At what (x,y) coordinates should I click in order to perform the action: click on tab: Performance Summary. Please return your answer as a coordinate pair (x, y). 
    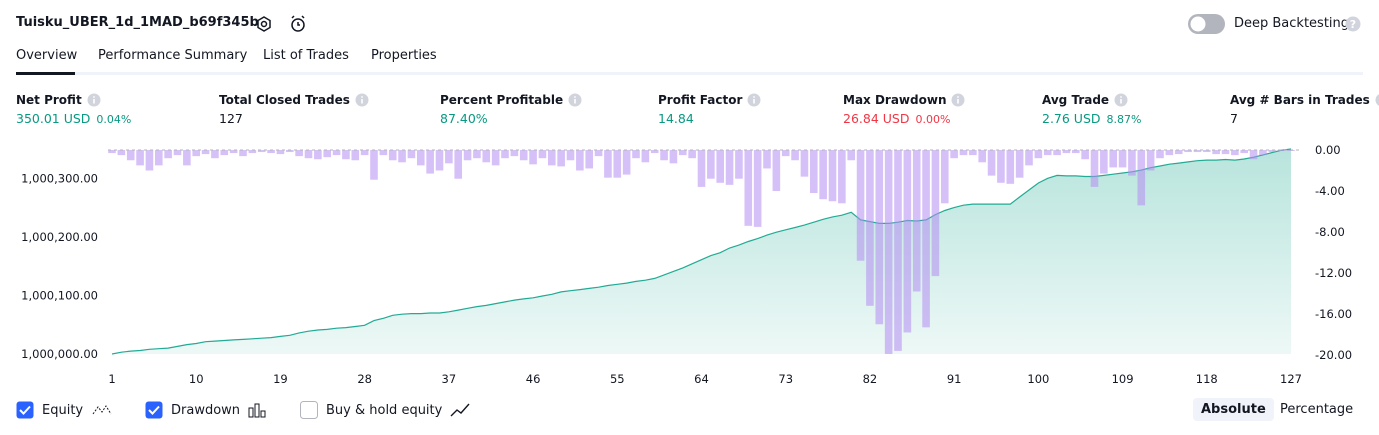
    Looking at the image, I should click on (173, 55).